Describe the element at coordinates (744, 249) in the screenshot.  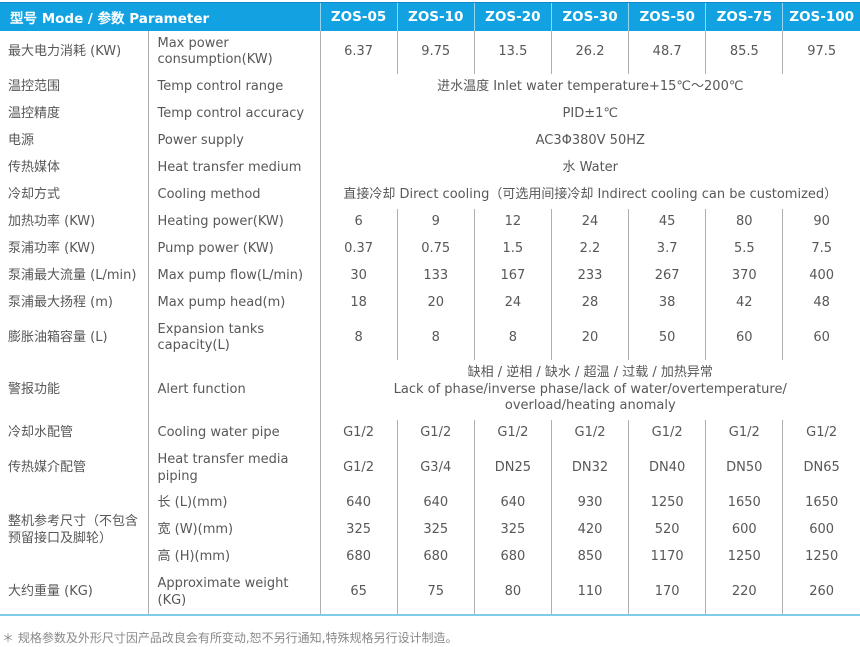
I see `spec-value-cell: 5.5` at that location.